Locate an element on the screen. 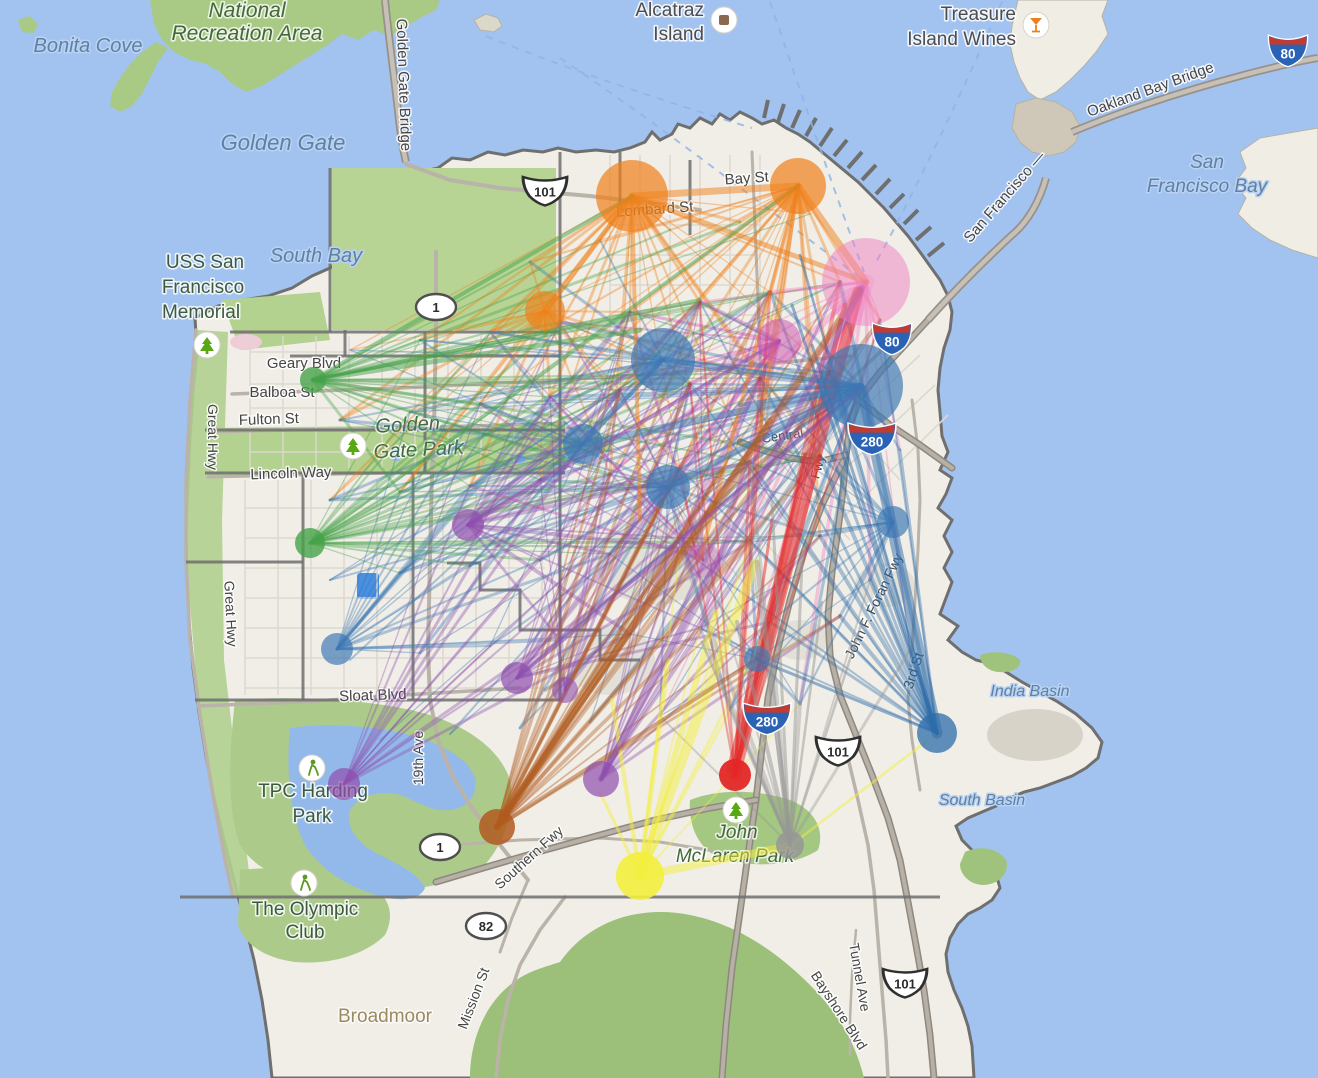  network-node-purple-miraloma is located at coordinates (565, 690).